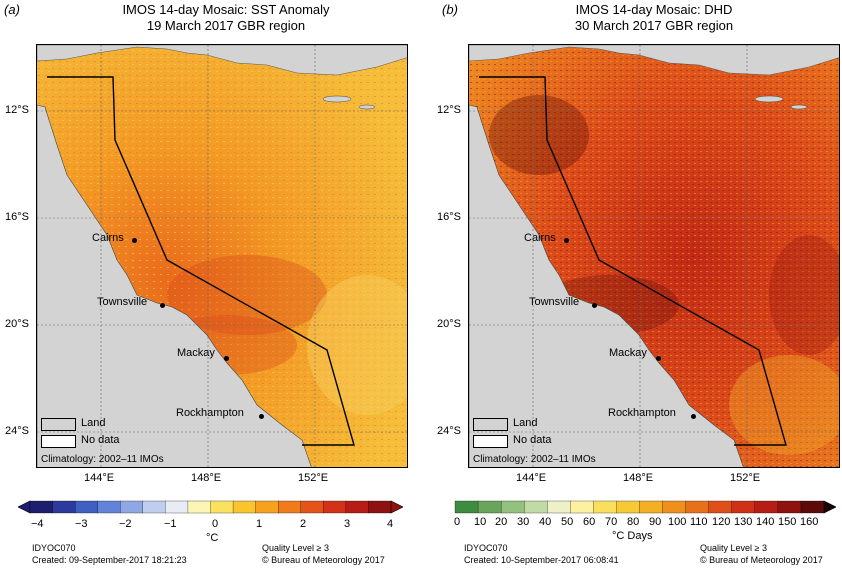 The image size is (842, 568). What do you see at coordinates (501, 522) in the screenshot?
I see `colorbar-tick: 20` at bounding box center [501, 522].